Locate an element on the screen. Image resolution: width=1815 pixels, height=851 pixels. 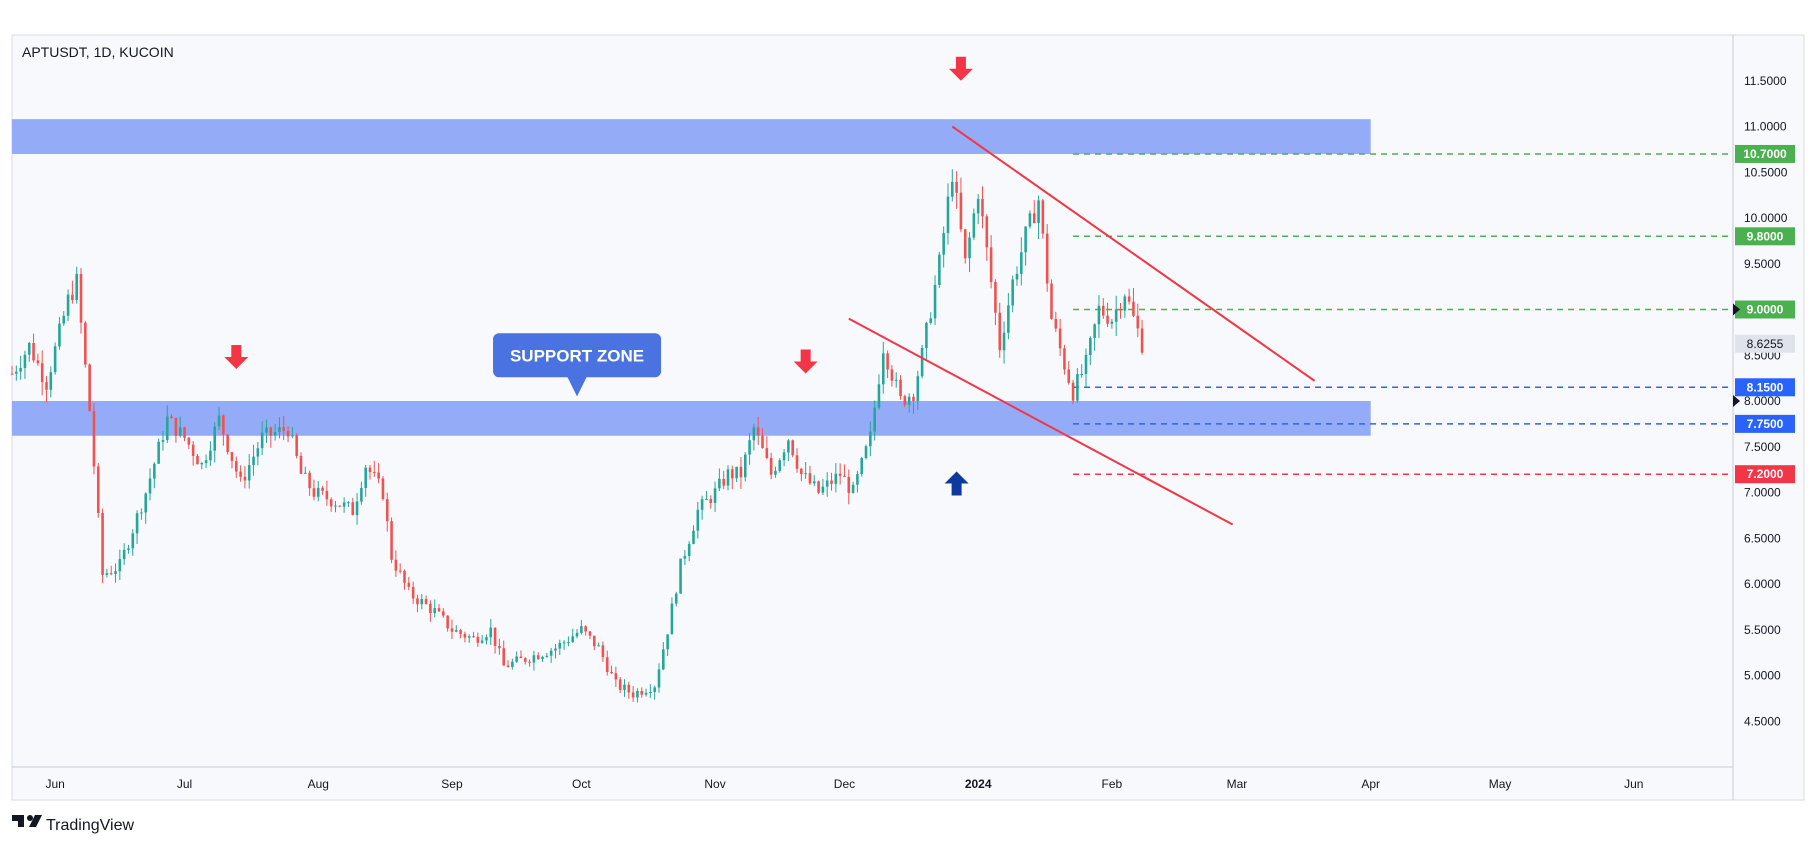
time-tick-label: Jun is located at coordinates (54, 784).